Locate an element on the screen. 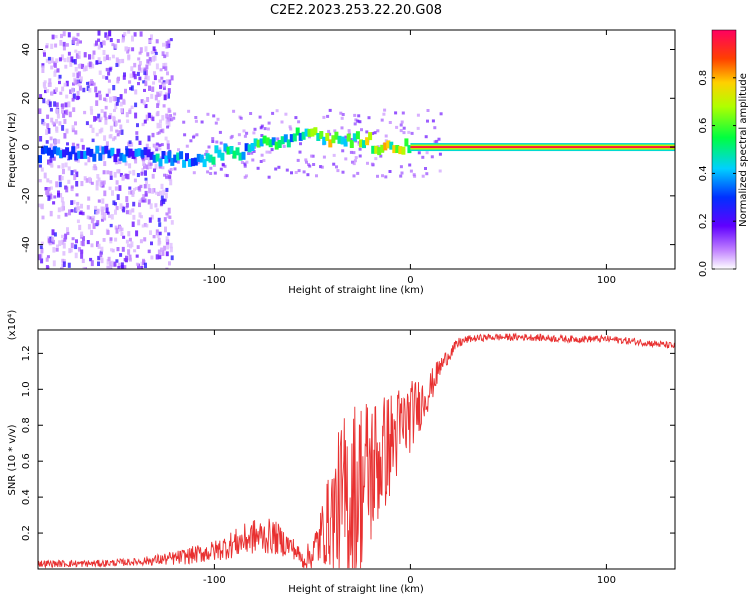 The height and width of the screenshot is (600, 750). y-tick-label: 0.6 is located at coordinates (26, 461).